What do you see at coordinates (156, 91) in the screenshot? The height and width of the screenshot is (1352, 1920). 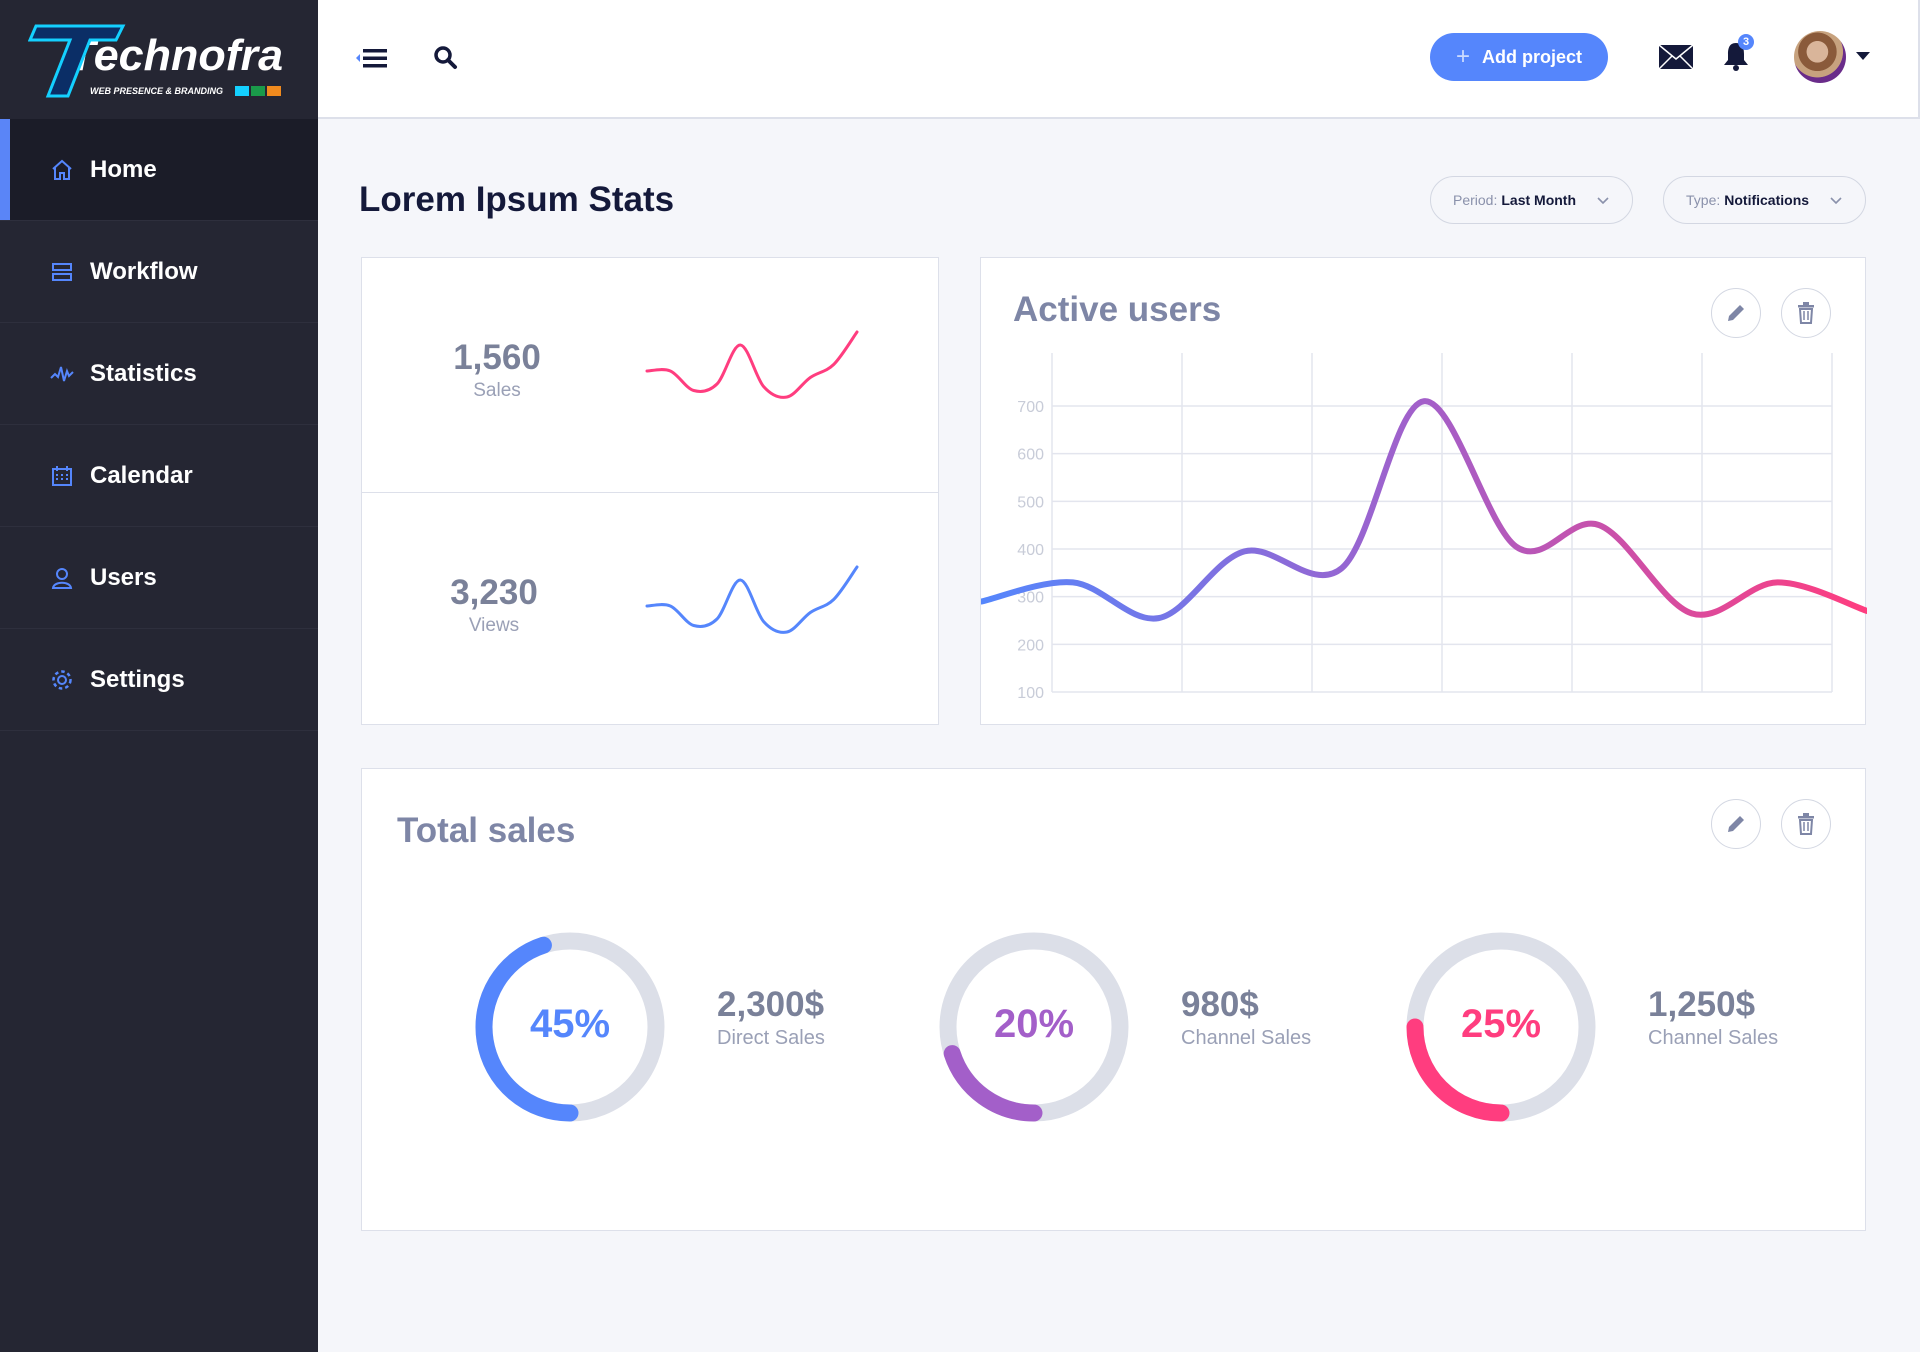 I see `brand-tagline: WEB PRESENCE & BRANDING` at bounding box center [156, 91].